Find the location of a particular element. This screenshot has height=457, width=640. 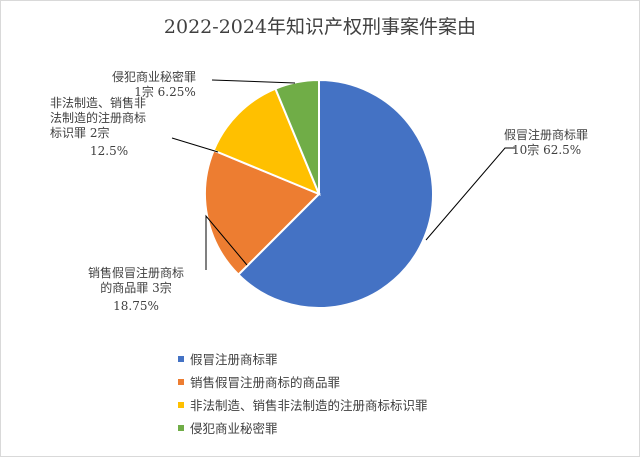

legend-item: 侵犯商业秘密罪 is located at coordinates (303, 427).